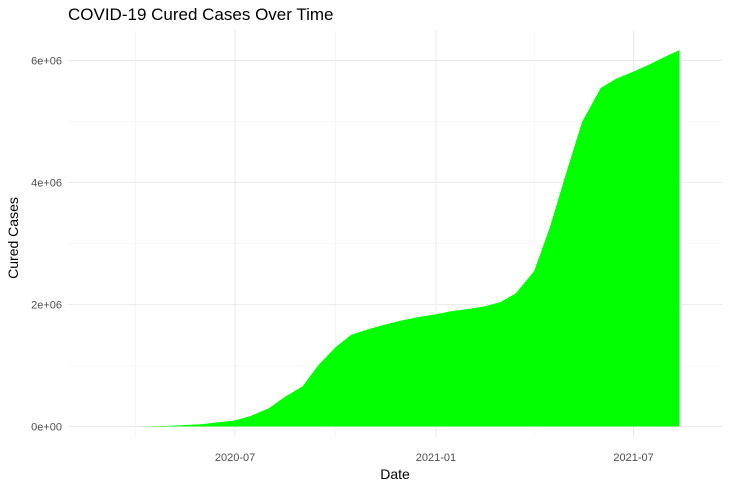  What do you see at coordinates (46, 306) in the screenshot?
I see `y-tick-label: 2e+06` at bounding box center [46, 306].